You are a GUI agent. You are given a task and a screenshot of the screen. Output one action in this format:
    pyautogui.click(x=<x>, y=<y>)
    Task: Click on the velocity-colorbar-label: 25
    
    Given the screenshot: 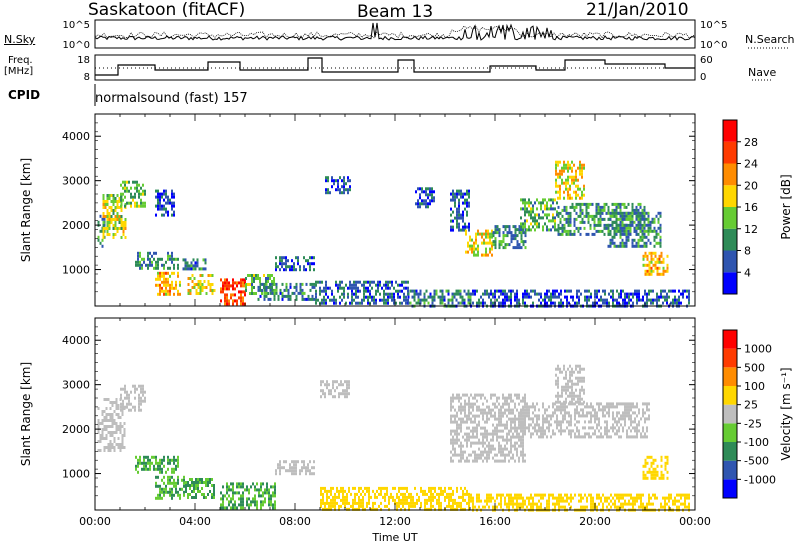 What is the action you would take?
    pyautogui.click(x=751, y=405)
    